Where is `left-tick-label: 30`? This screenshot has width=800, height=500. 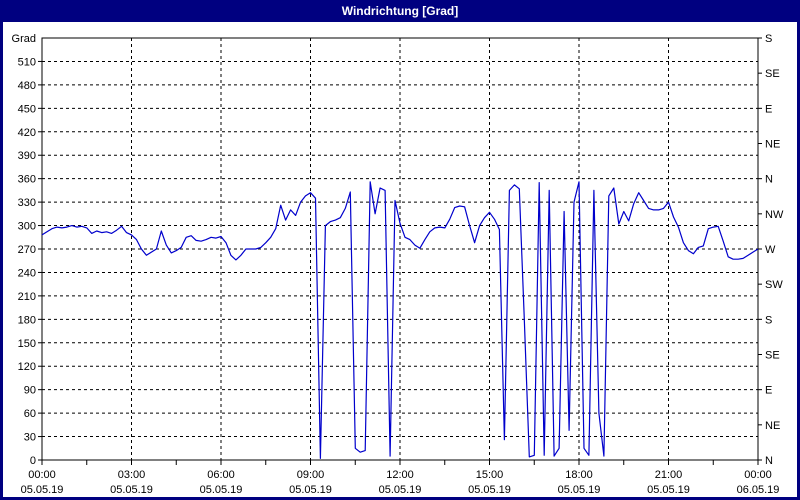 left-tick-label: 30 is located at coordinates (30, 438).